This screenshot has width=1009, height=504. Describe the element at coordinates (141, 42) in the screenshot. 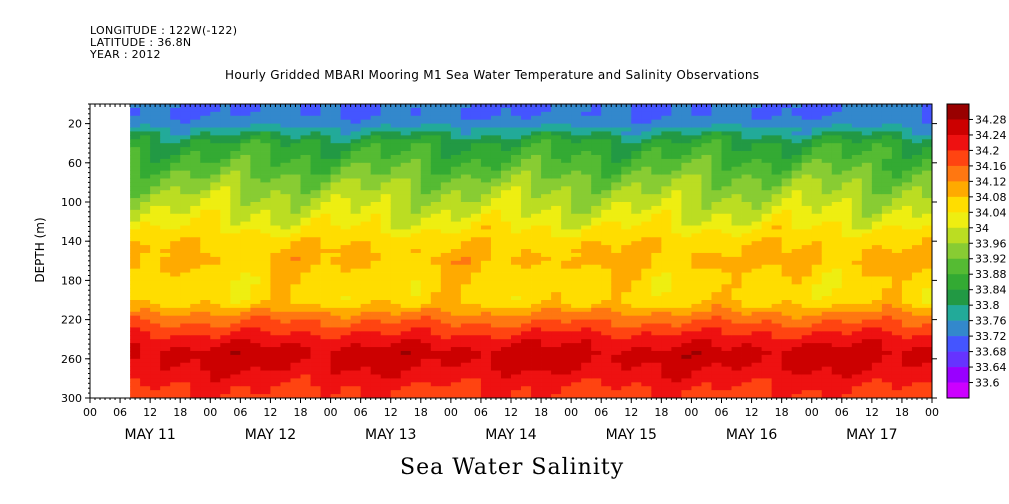

I see `latitude-label: LATITUDE : 36.8N` at that location.